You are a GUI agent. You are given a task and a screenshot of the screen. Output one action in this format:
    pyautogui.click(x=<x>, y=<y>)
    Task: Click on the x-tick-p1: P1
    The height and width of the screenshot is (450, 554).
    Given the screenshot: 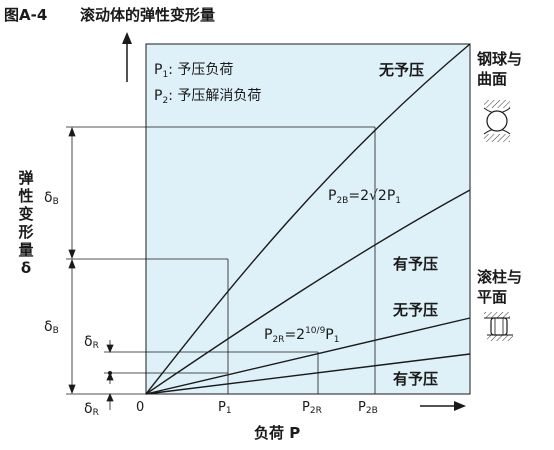 What is the action you would take?
    pyautogui.click(x=225, y=408)
    